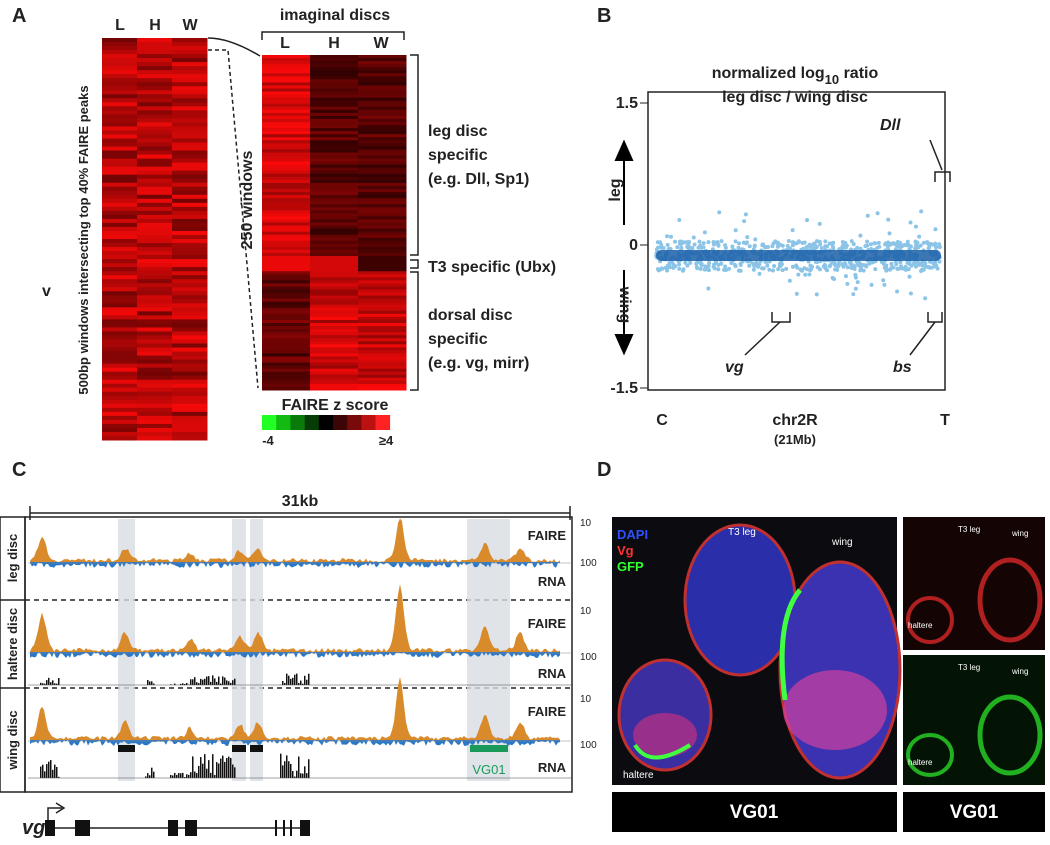 The width and height of the screenshot is (1050, 845). Describe the element at coordinates (662, 420) in the screenshot. I see `x-label: C` at that location.